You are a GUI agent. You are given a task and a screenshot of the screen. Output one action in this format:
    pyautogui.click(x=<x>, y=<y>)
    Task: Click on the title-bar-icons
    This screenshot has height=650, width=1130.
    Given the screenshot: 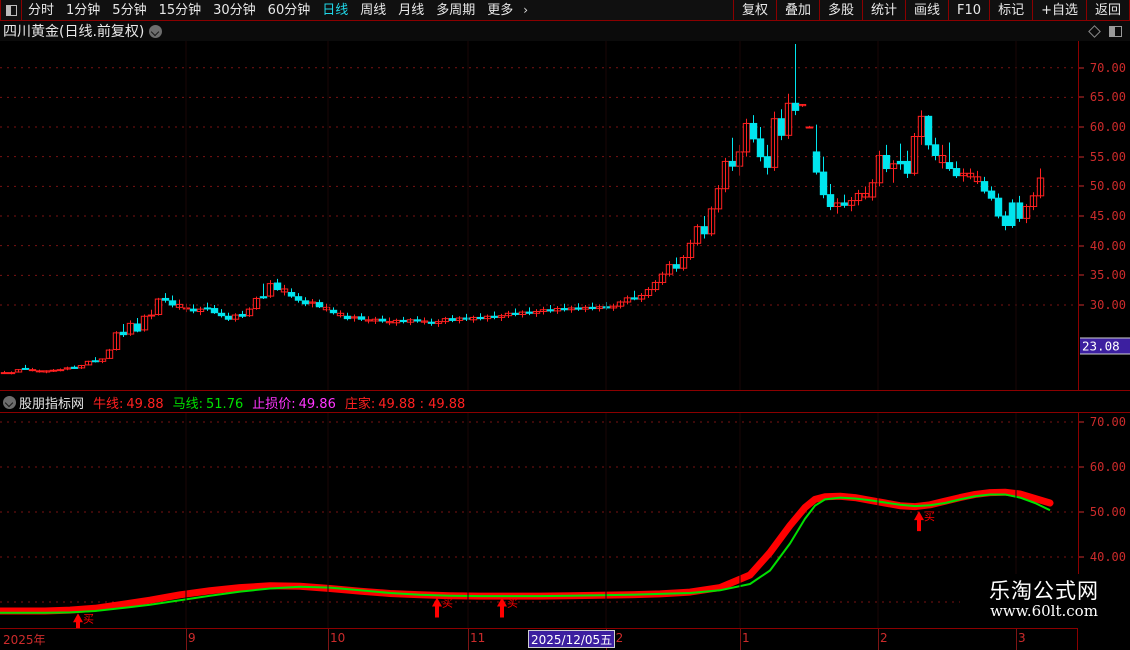 What is the action you would take?
    pyautogui.click(x=1109, y=31)
    